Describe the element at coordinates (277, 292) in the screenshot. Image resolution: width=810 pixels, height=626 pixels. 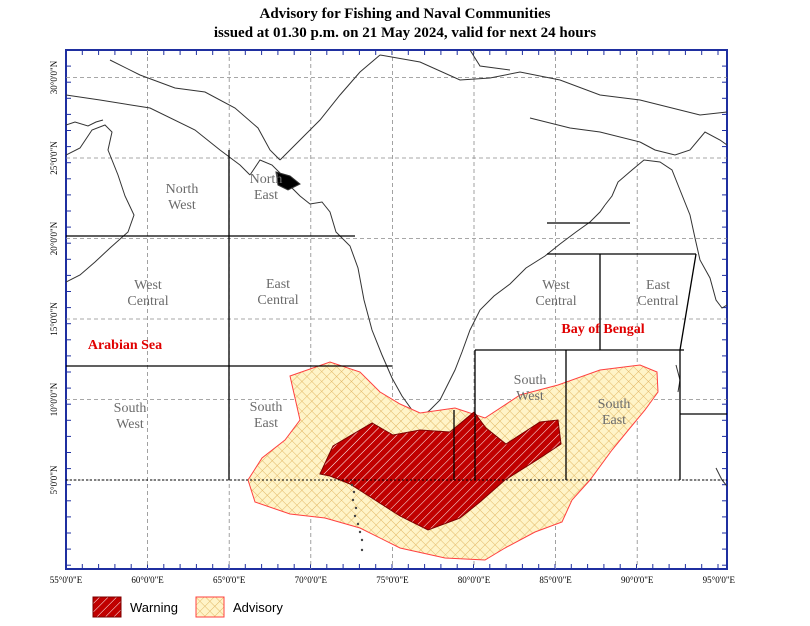
I see `region-east-central-as: East Central` at that location.